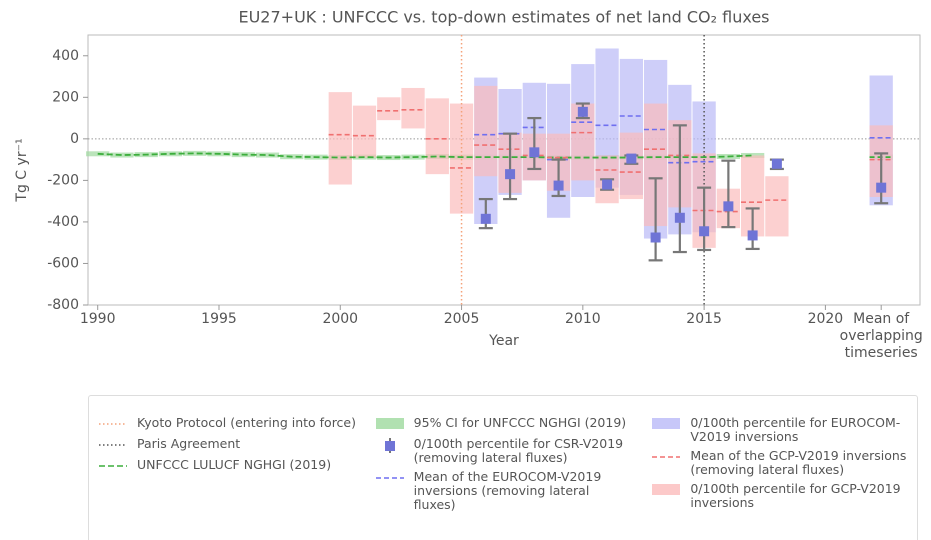 This screenshot has height=540, width=931. I want to click on legend-entry: 95% CI for UNFCCC NGHGI (2019), so click(504, 424).